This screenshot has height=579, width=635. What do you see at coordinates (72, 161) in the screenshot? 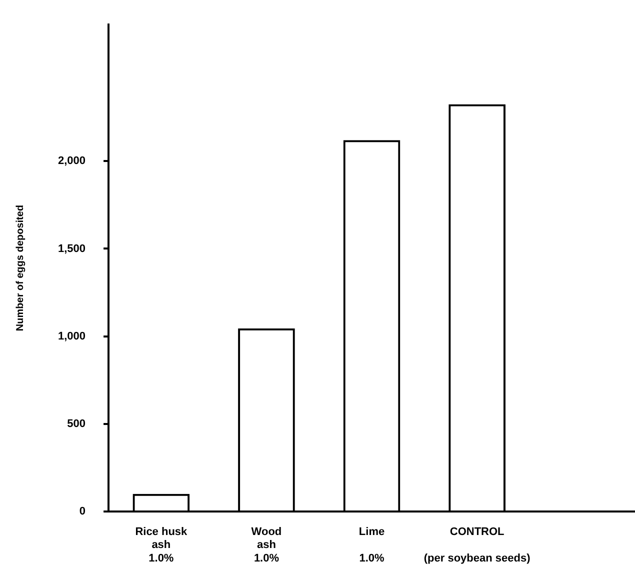
I see `y-tick-label: 2,000` at bounding box center [72, 161].